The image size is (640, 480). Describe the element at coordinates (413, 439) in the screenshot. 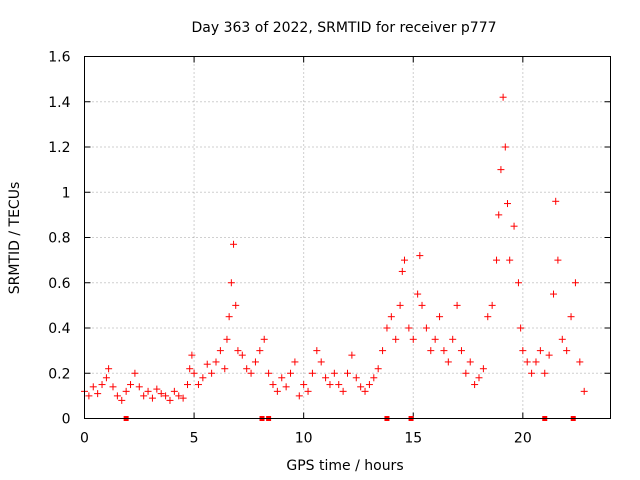

I see `x-tick-label: 15` at that location.